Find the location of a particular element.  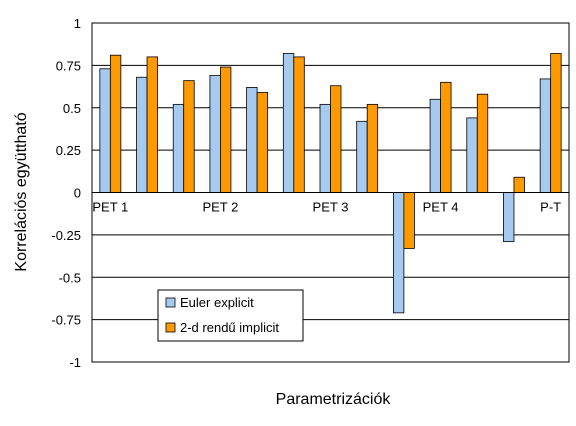

y-tick-label: 0.5 is located at coordinates (72, 108).